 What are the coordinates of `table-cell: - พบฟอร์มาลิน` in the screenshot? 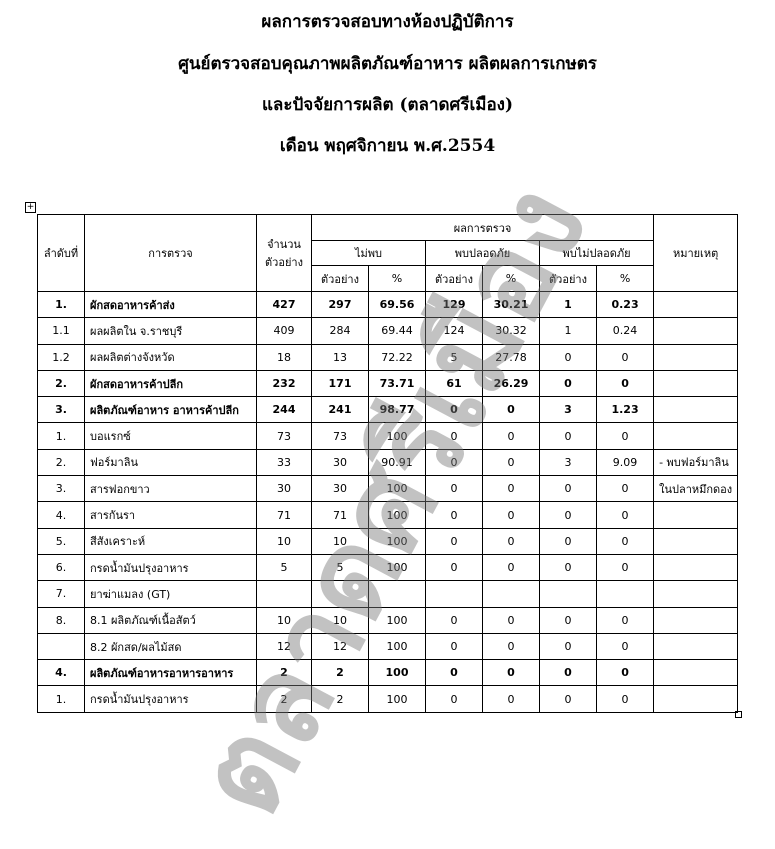 It's located at (696, 462).